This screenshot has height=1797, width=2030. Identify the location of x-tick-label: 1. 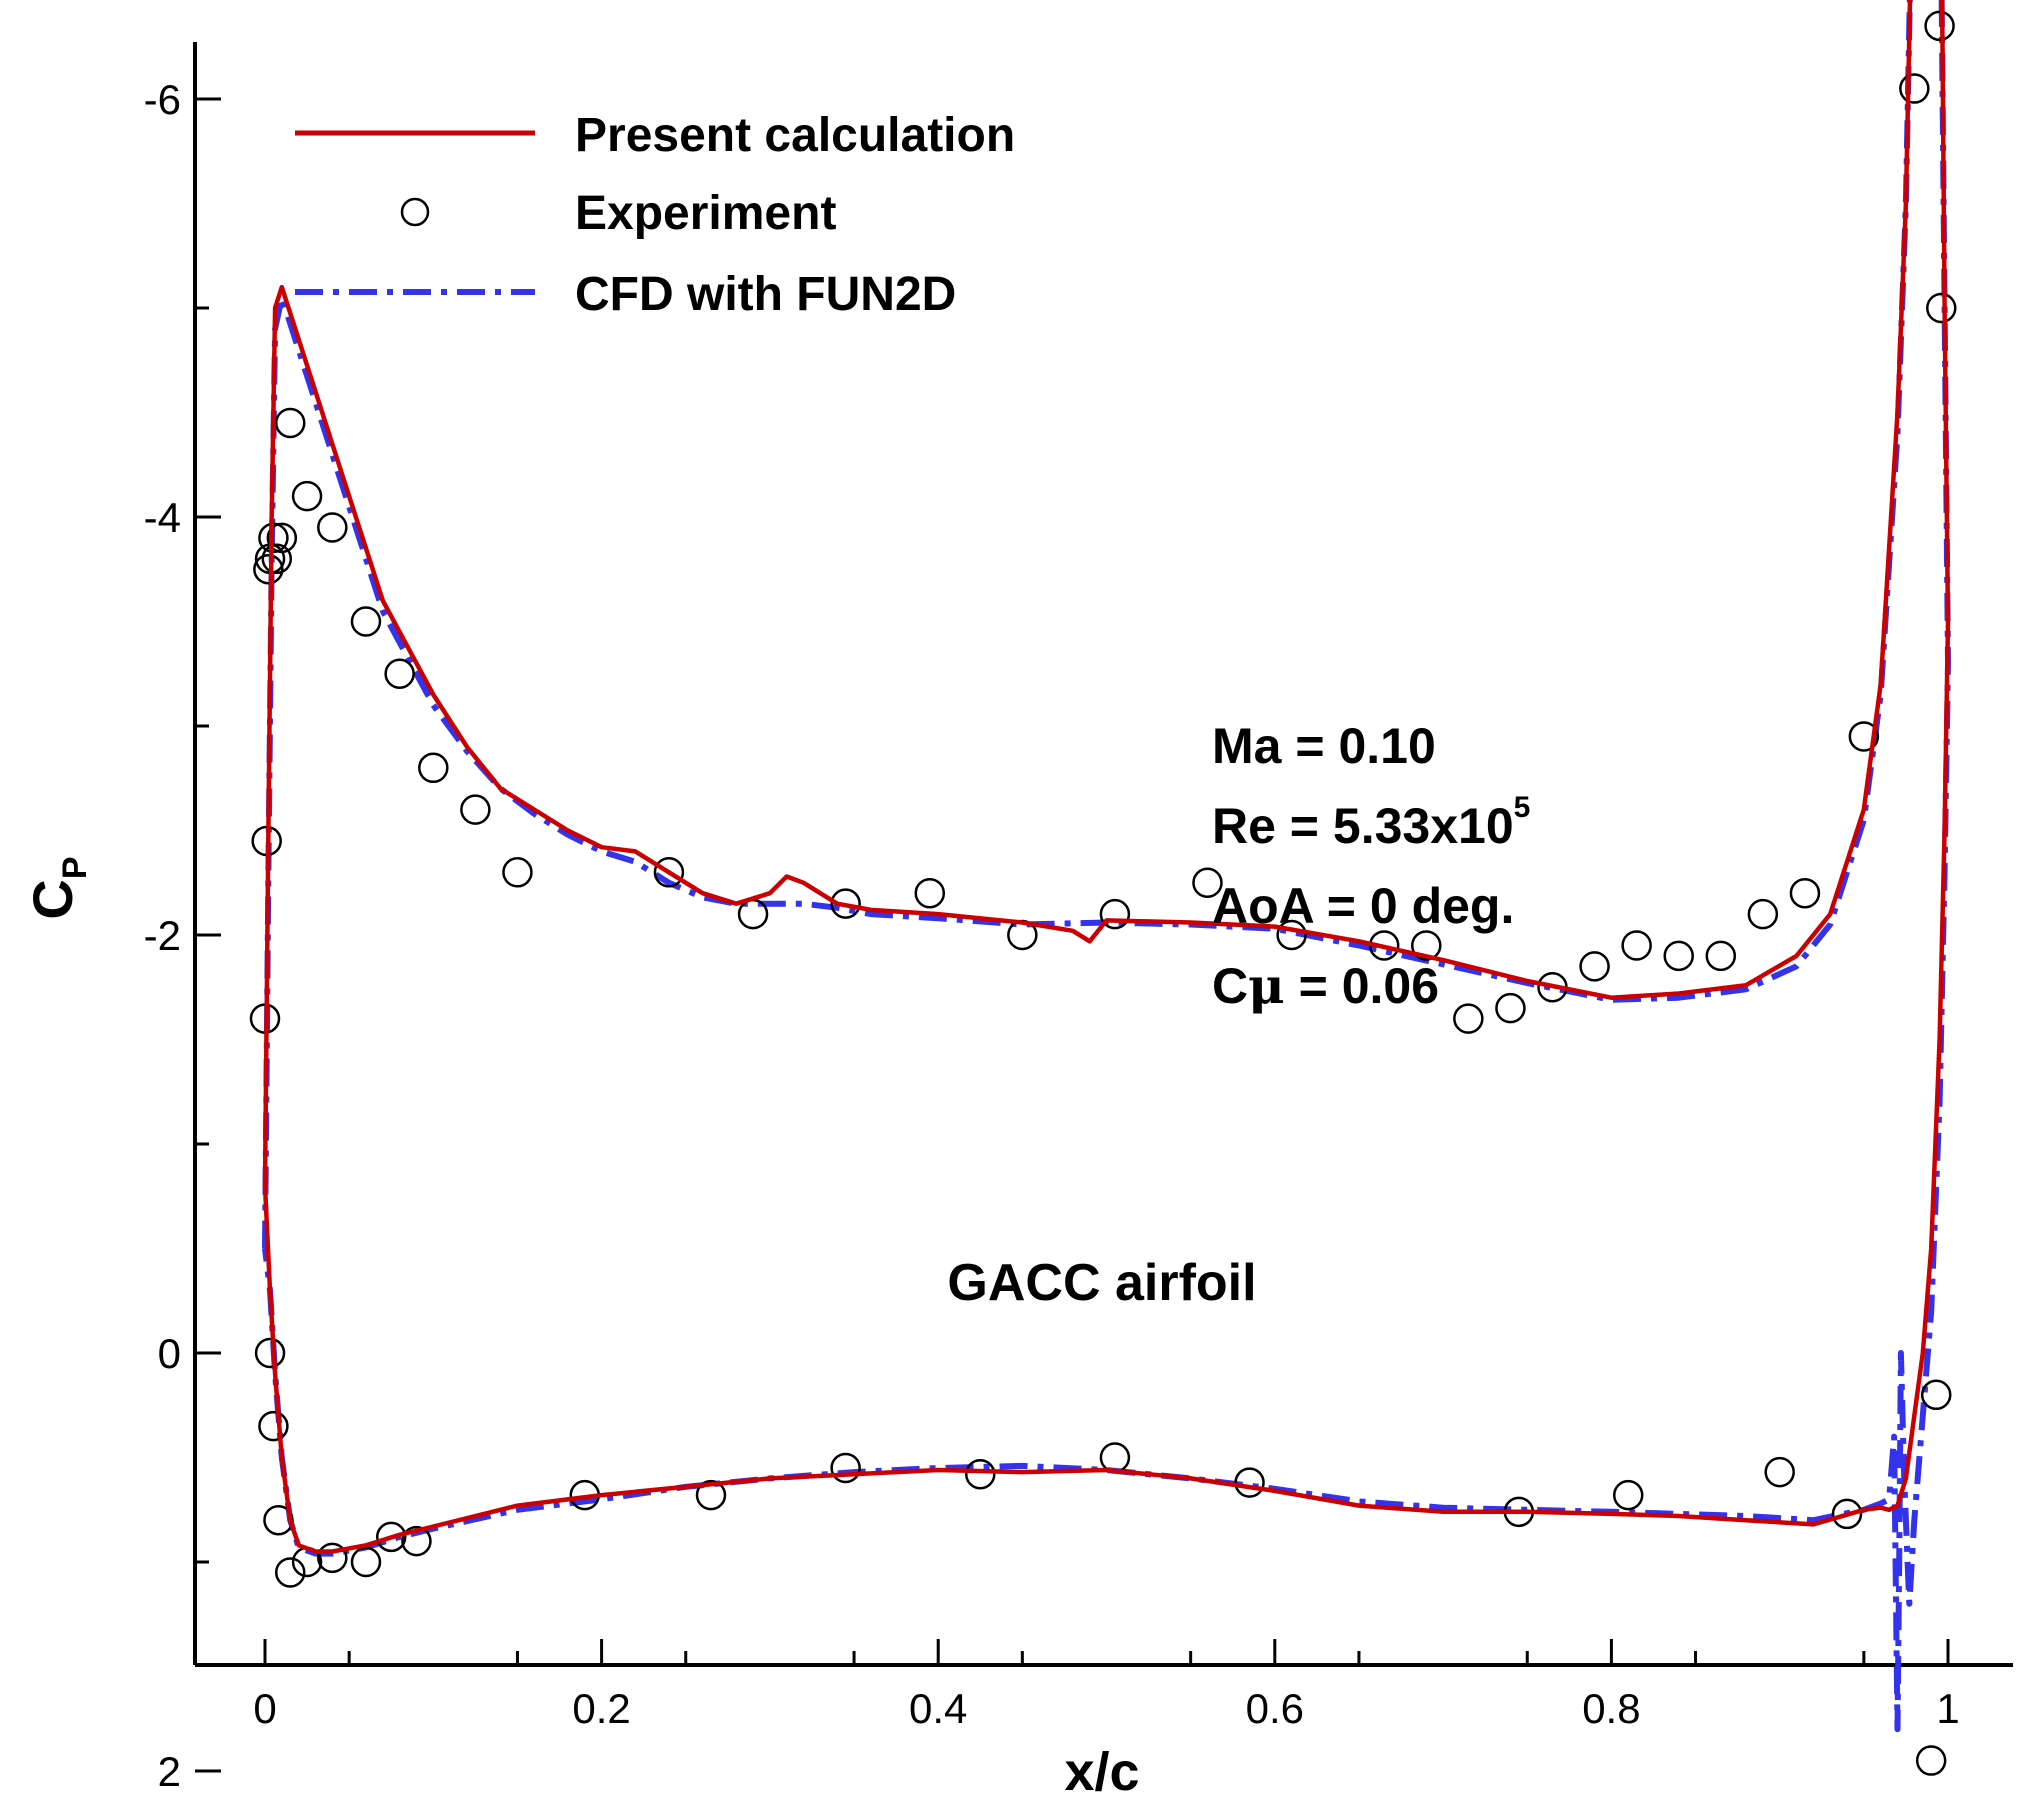
(1947, 1708).